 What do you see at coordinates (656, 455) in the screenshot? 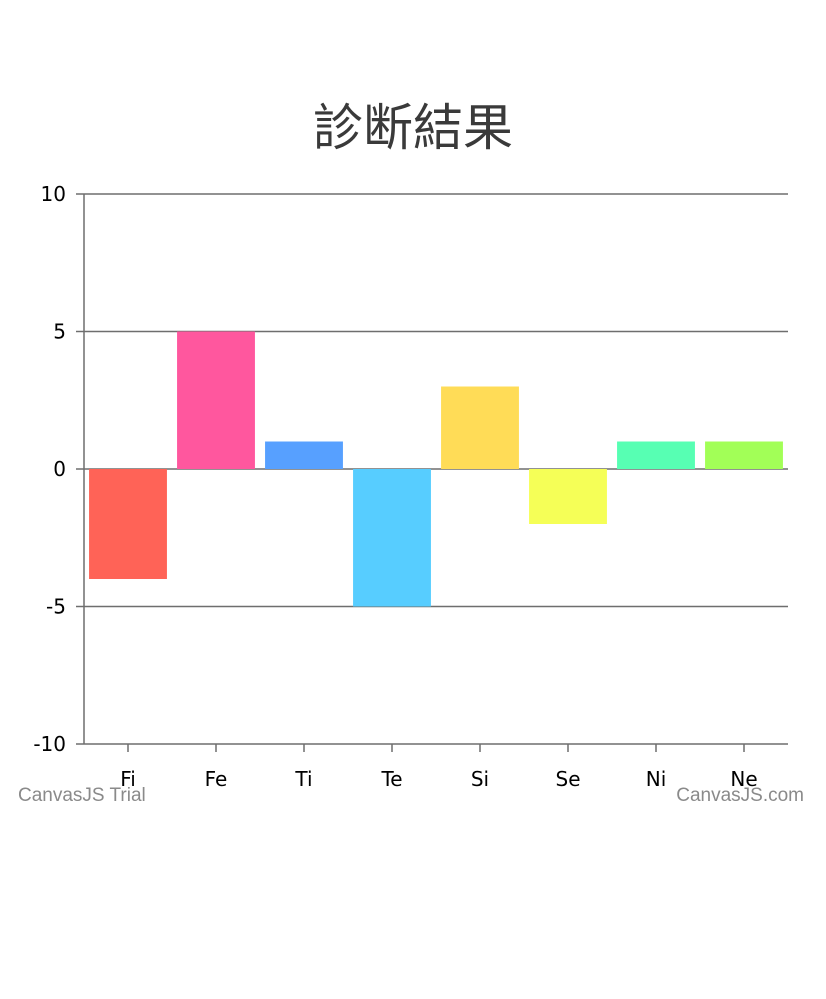
I see `bar-ni` at bounding box center [656, 455].